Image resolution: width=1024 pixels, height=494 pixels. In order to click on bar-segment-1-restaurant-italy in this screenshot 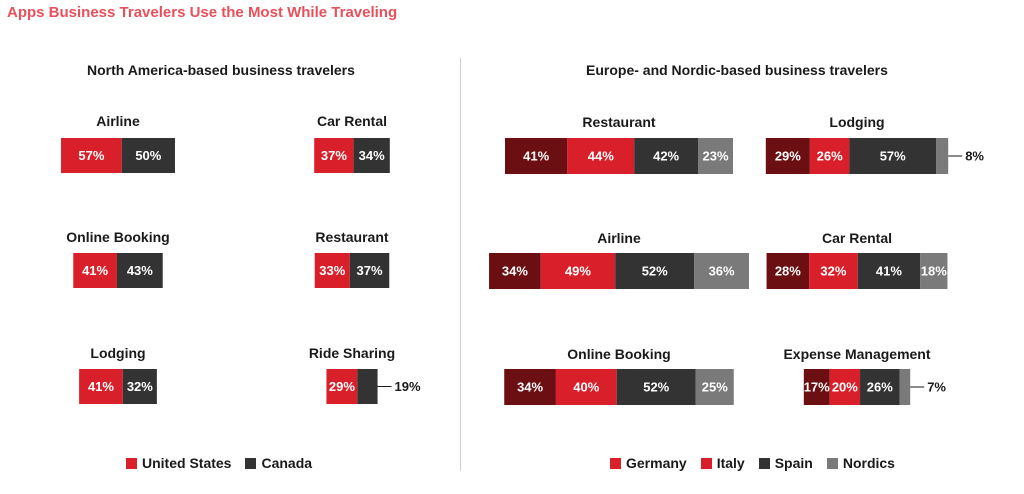, I will do `click(601, 156)`.